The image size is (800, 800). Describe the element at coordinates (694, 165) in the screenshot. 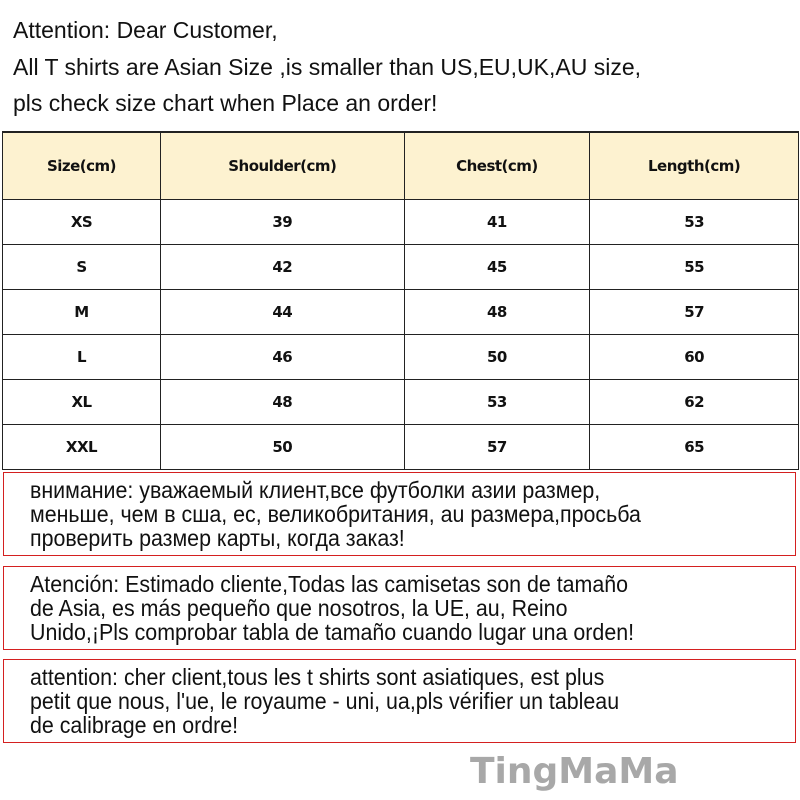

I see `column-header: Length(cm)` at that location.